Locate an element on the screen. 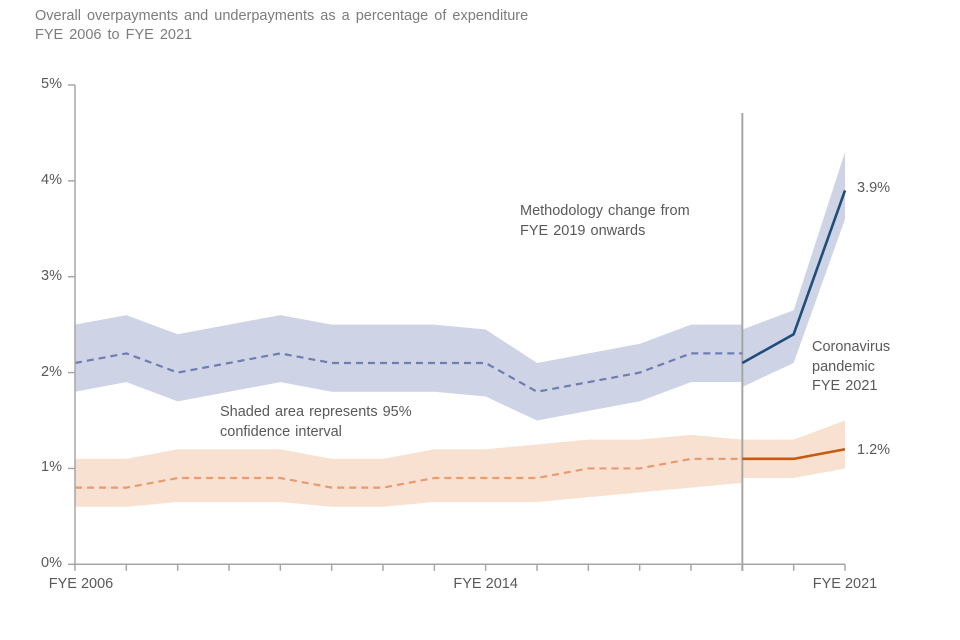 The width and height of the screenshot is (960, 640). annotation-coronavirus-pandemic: Coronavirus pandemic FYE 2021 is located at coordinates (851, 367).